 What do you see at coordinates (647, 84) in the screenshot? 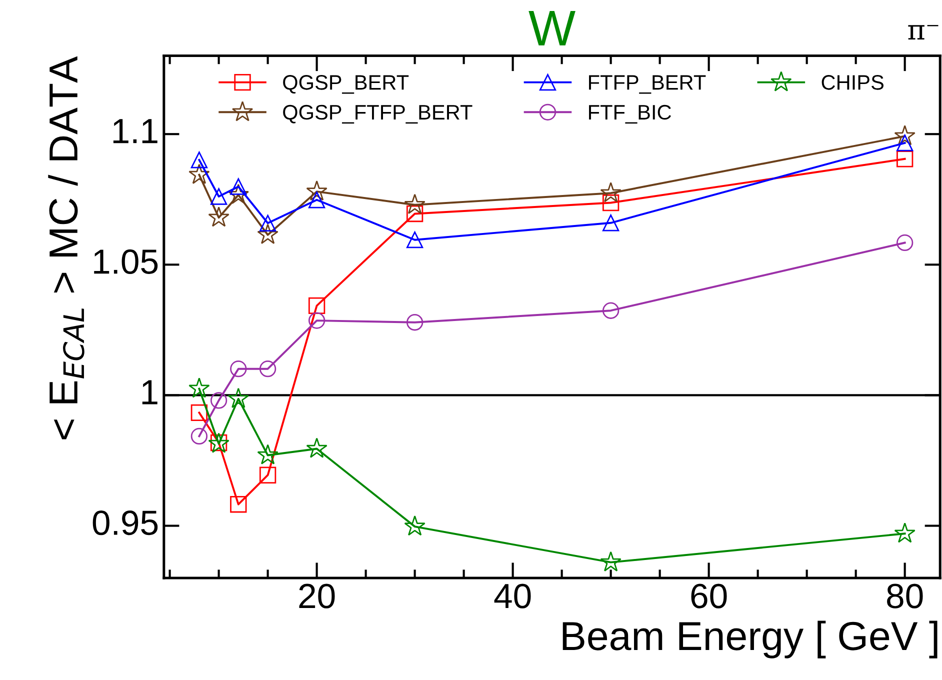
I see `legend-label: FTFP_BERT` at bounding box center [647, 84].